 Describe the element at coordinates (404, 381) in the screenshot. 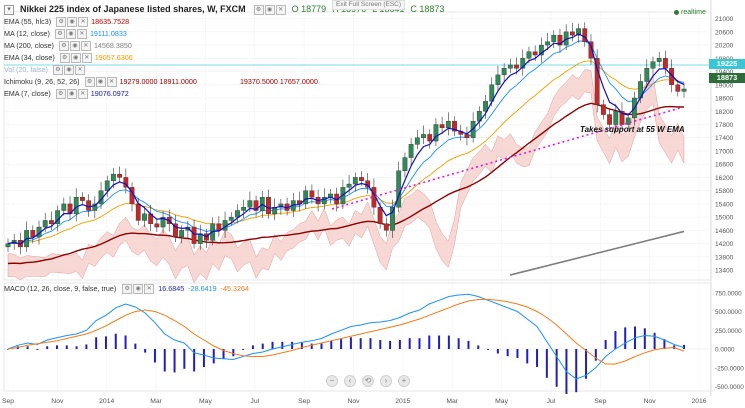

I see `zoom-in-icon: +` at that location.